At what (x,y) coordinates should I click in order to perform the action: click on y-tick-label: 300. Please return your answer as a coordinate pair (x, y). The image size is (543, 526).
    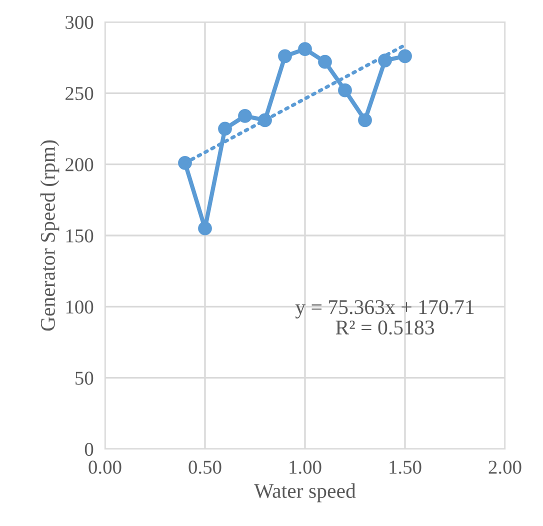
    Looking at the image, I should click on (80, 22).